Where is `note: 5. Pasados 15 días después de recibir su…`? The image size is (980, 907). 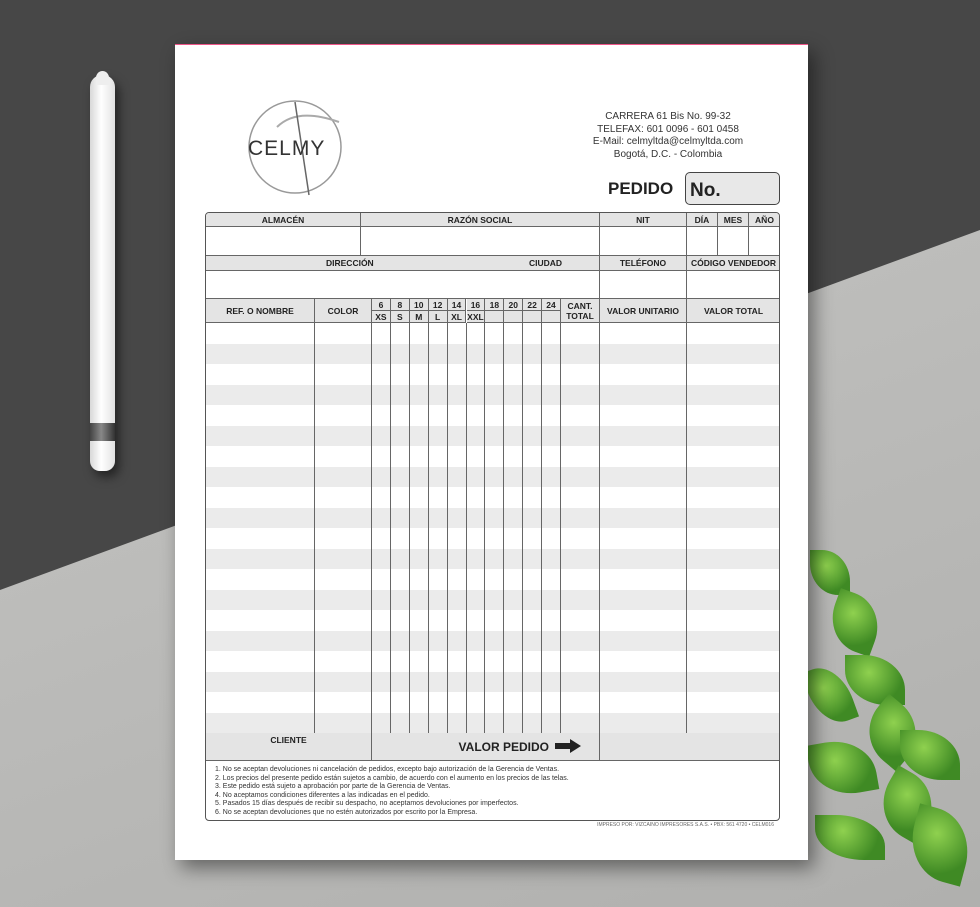 note: 5. Pasados 15 días después de recibir su… is located at coordinates (367, 804).